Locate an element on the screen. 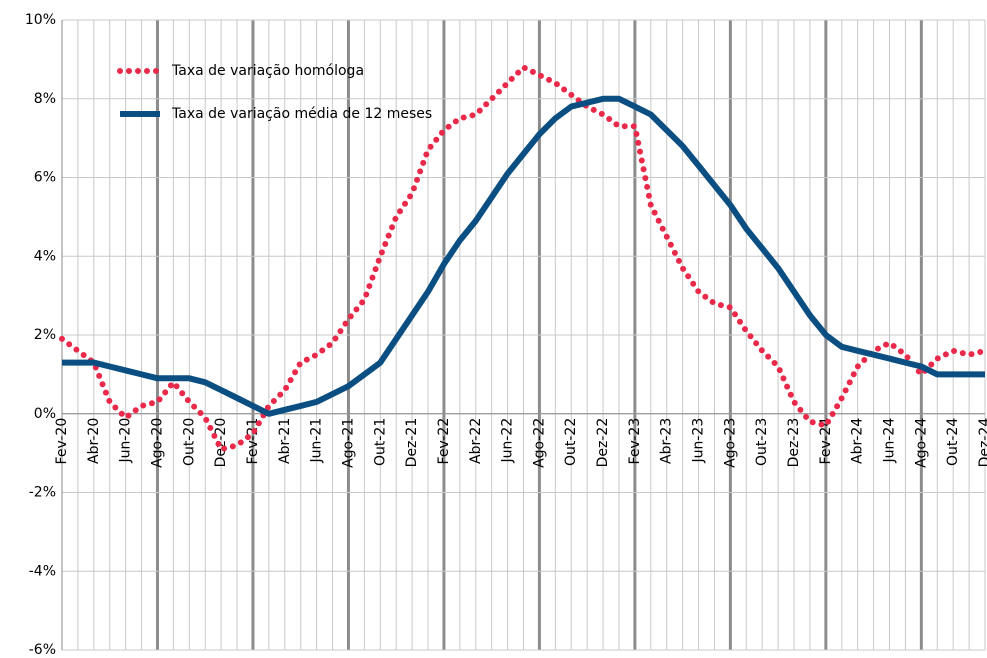 The width and height of the screenshot is (987, 658). x-tick-label: Jun-23 is located at coordinates (699, 441).